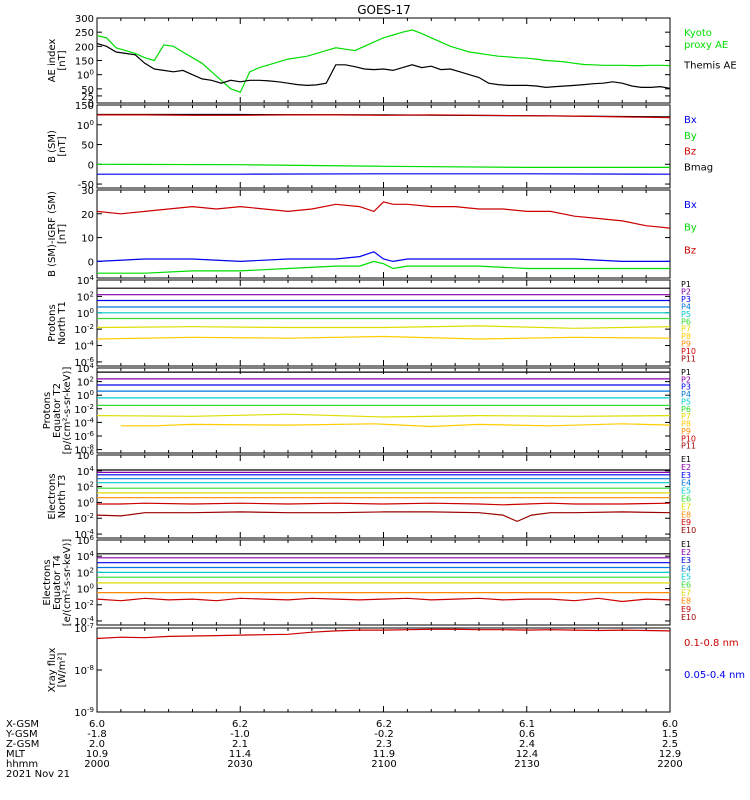  What do you see at coordinates (690, 152) in the screenshot?
I see `legend-label: Bz` at bounding box center [690, 152].